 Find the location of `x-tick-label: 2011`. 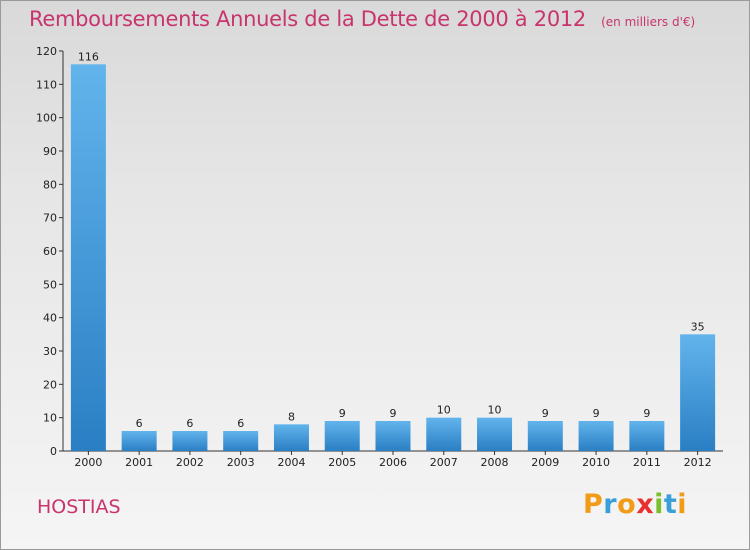

x-tick-label: 2011 is located at coordinates (647, 462).